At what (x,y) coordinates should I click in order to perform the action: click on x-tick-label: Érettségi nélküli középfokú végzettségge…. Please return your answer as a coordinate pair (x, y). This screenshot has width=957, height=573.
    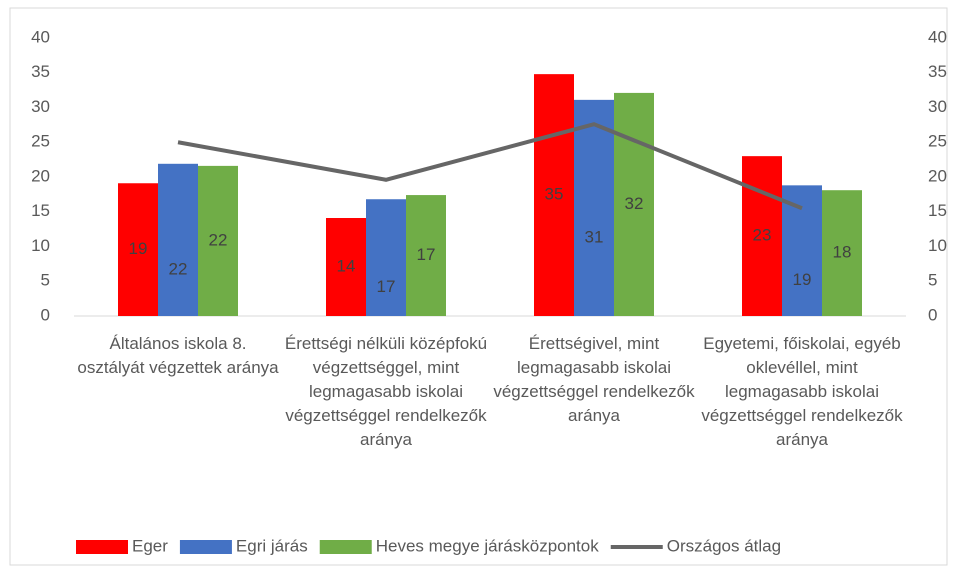
    Looking at the image, I should click on (386, 391).